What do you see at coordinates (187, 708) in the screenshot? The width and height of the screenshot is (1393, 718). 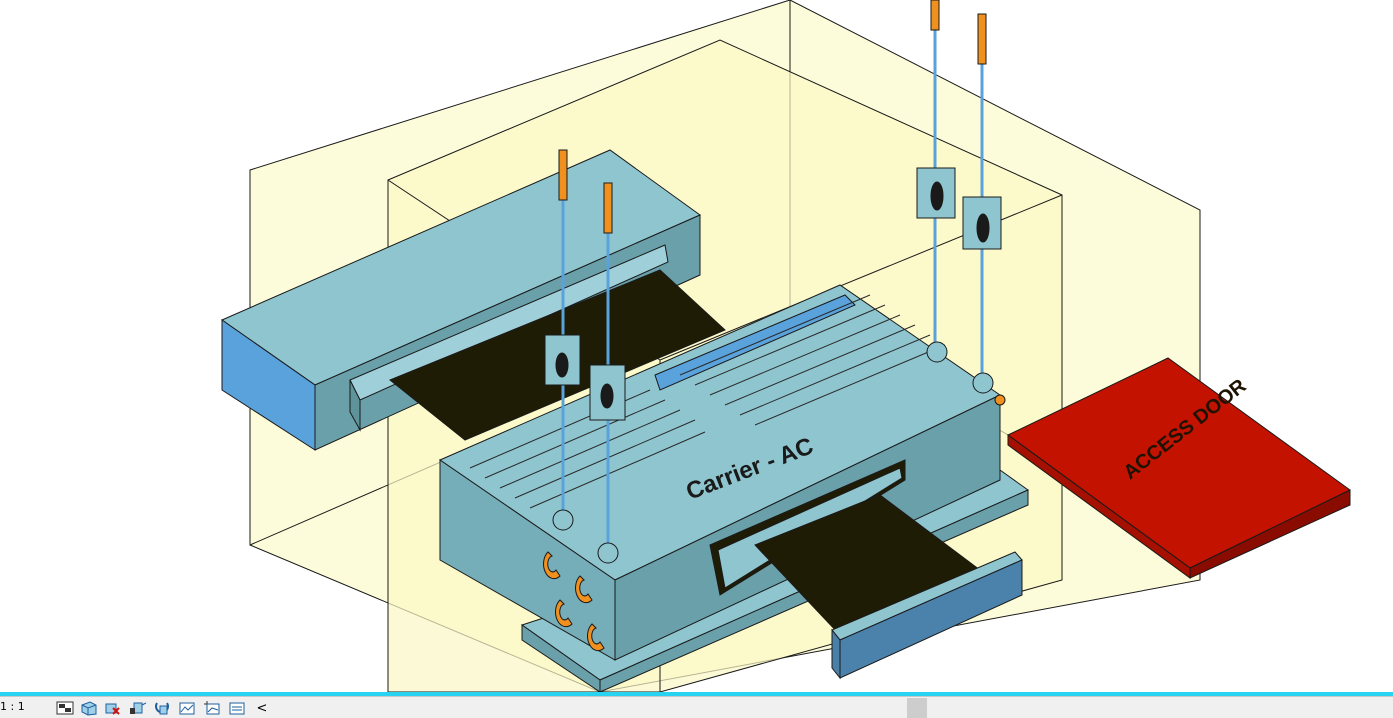 I see `crop-view-icon` at bounding box center [187, 708].